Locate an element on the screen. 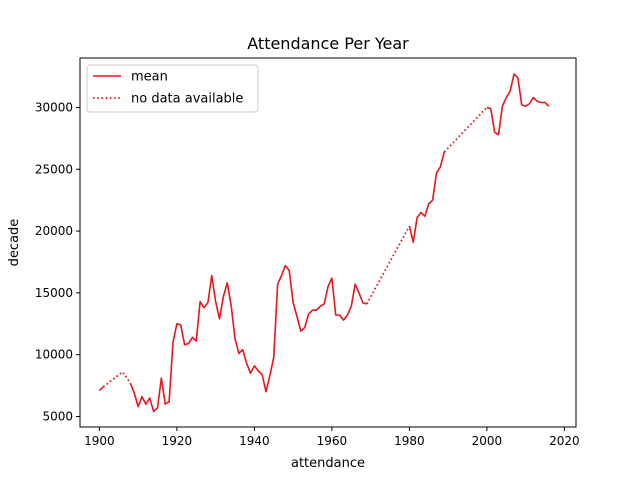 The width and height of the screenshot is (640, 480). y-tick-label: 10000 is located at coordinates (54, 355).